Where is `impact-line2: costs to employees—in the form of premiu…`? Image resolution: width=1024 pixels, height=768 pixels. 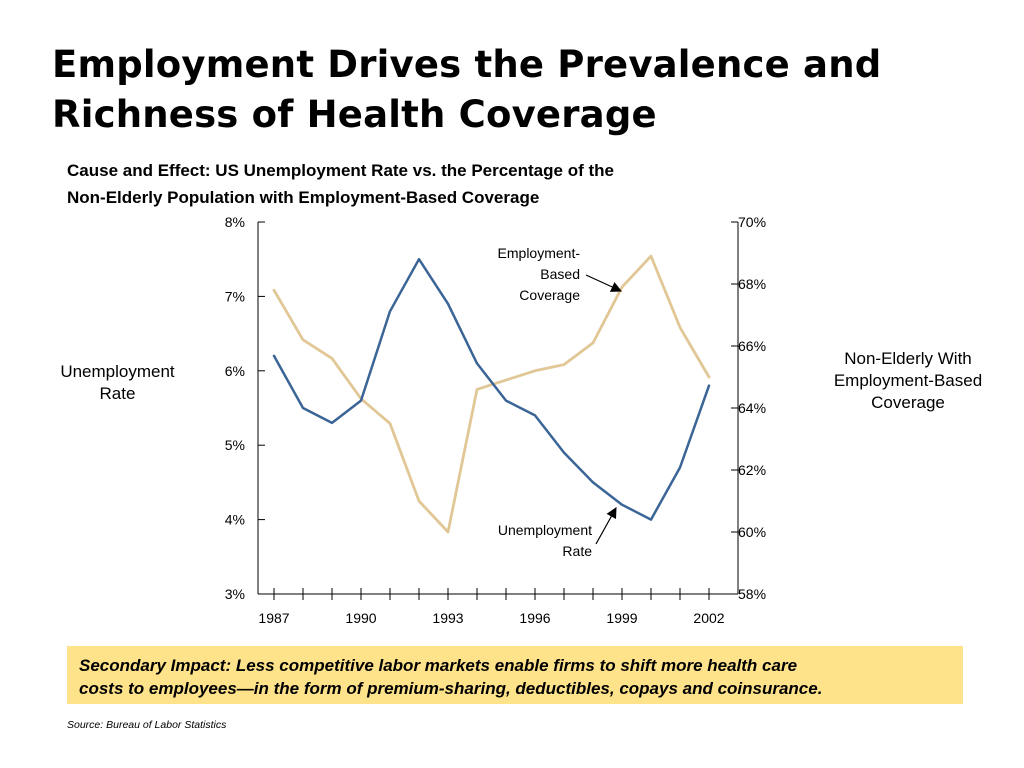 impact-line2: costs to employees—in the form of premiu… is located at coordinates (451, 688).